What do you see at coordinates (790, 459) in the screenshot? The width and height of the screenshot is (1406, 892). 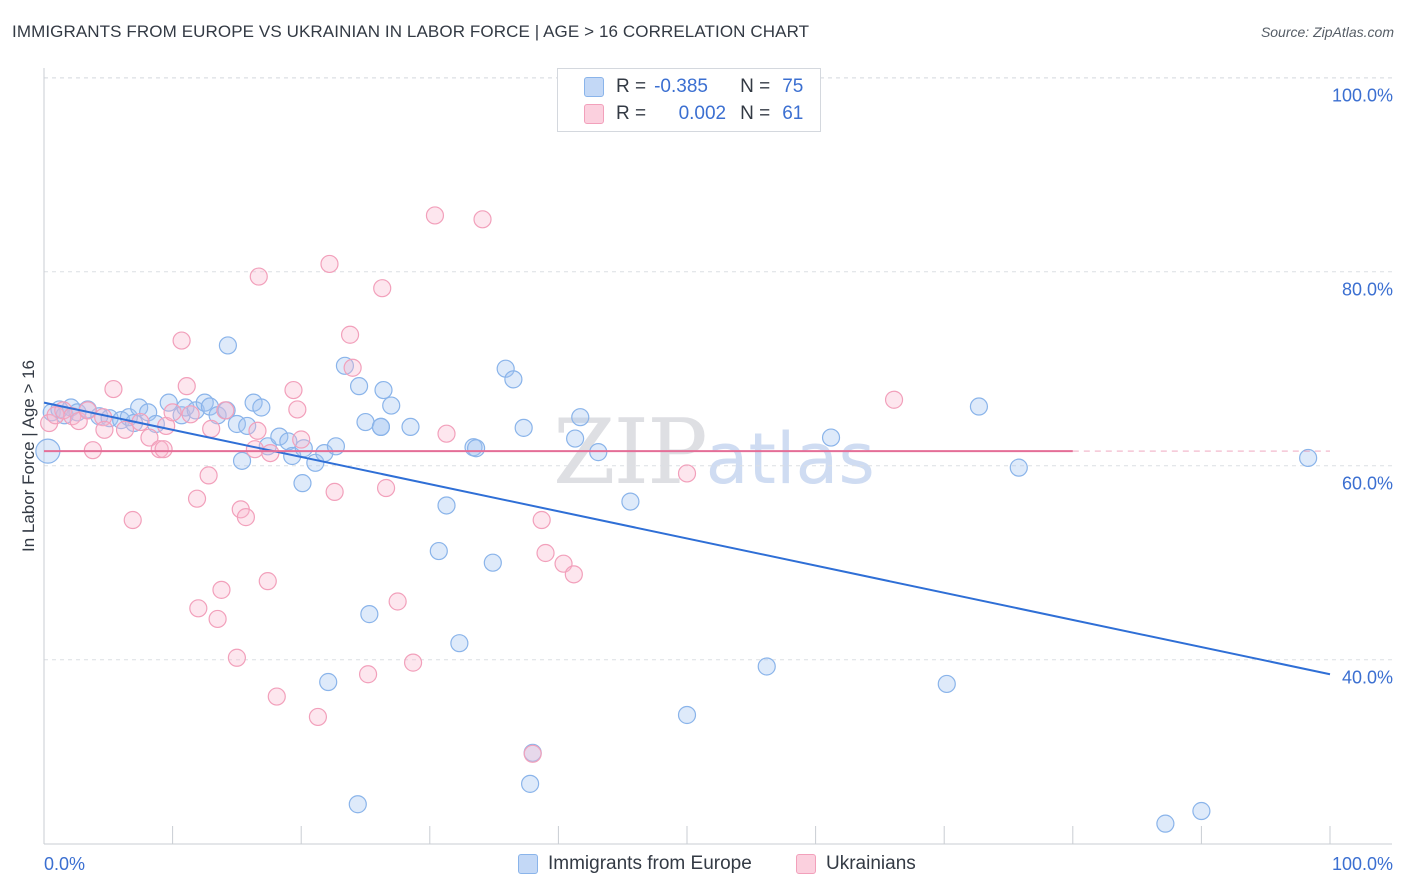 I see `watermark-atlas: atlas` at bounding box center [790, 459].